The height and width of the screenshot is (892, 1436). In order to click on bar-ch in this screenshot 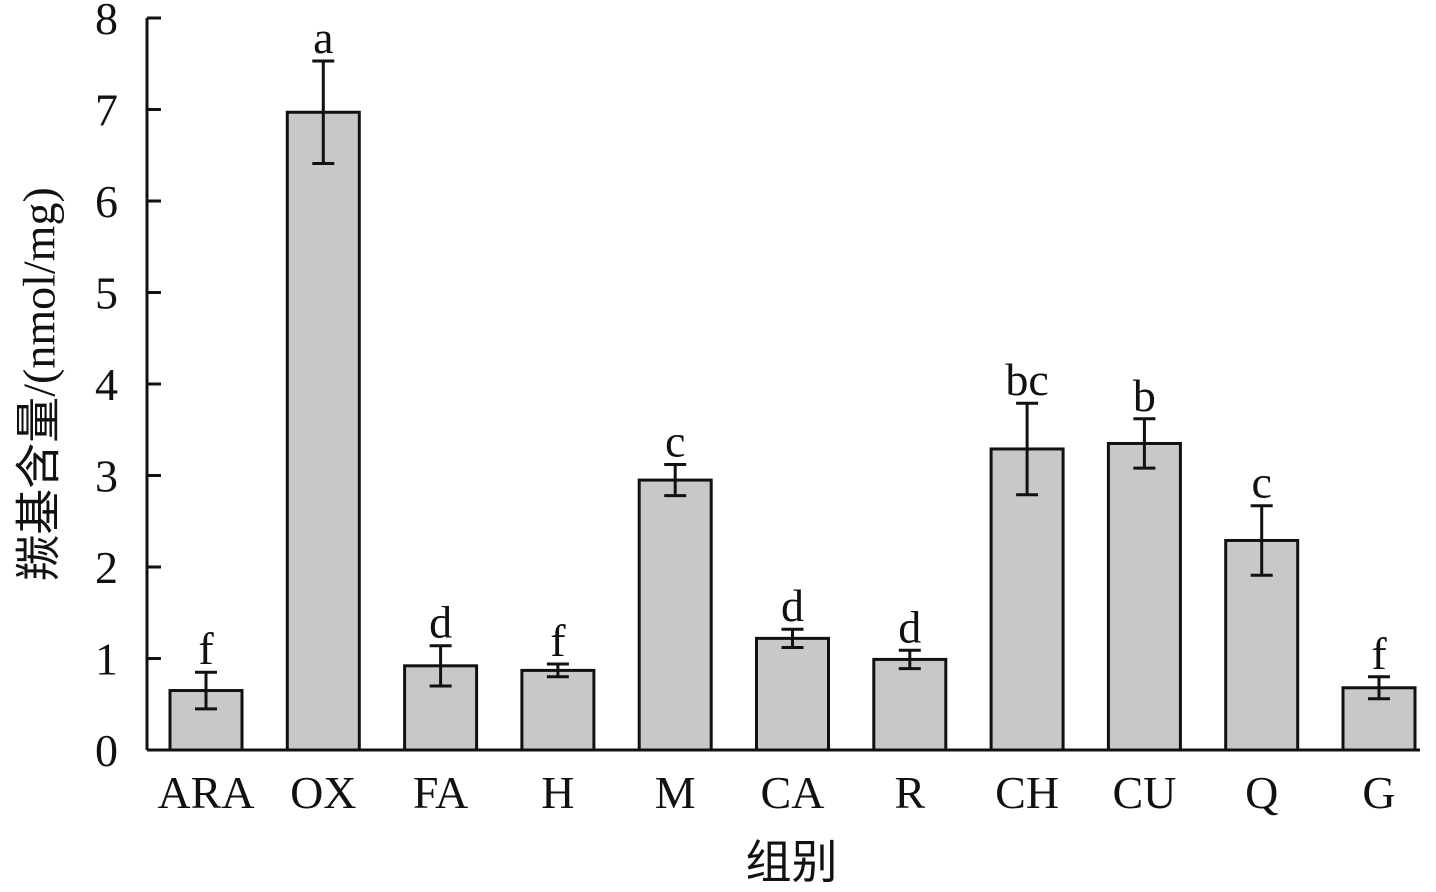, I will do `click(1027, 599)`.